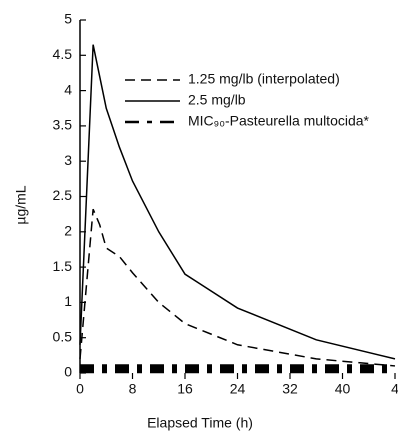 The image size is (398, 435). What do you see at coordinates (217, 100) in the screenshot?
I see `legend-label: 2.5 mg/lb` at bounding box center [217, 100].